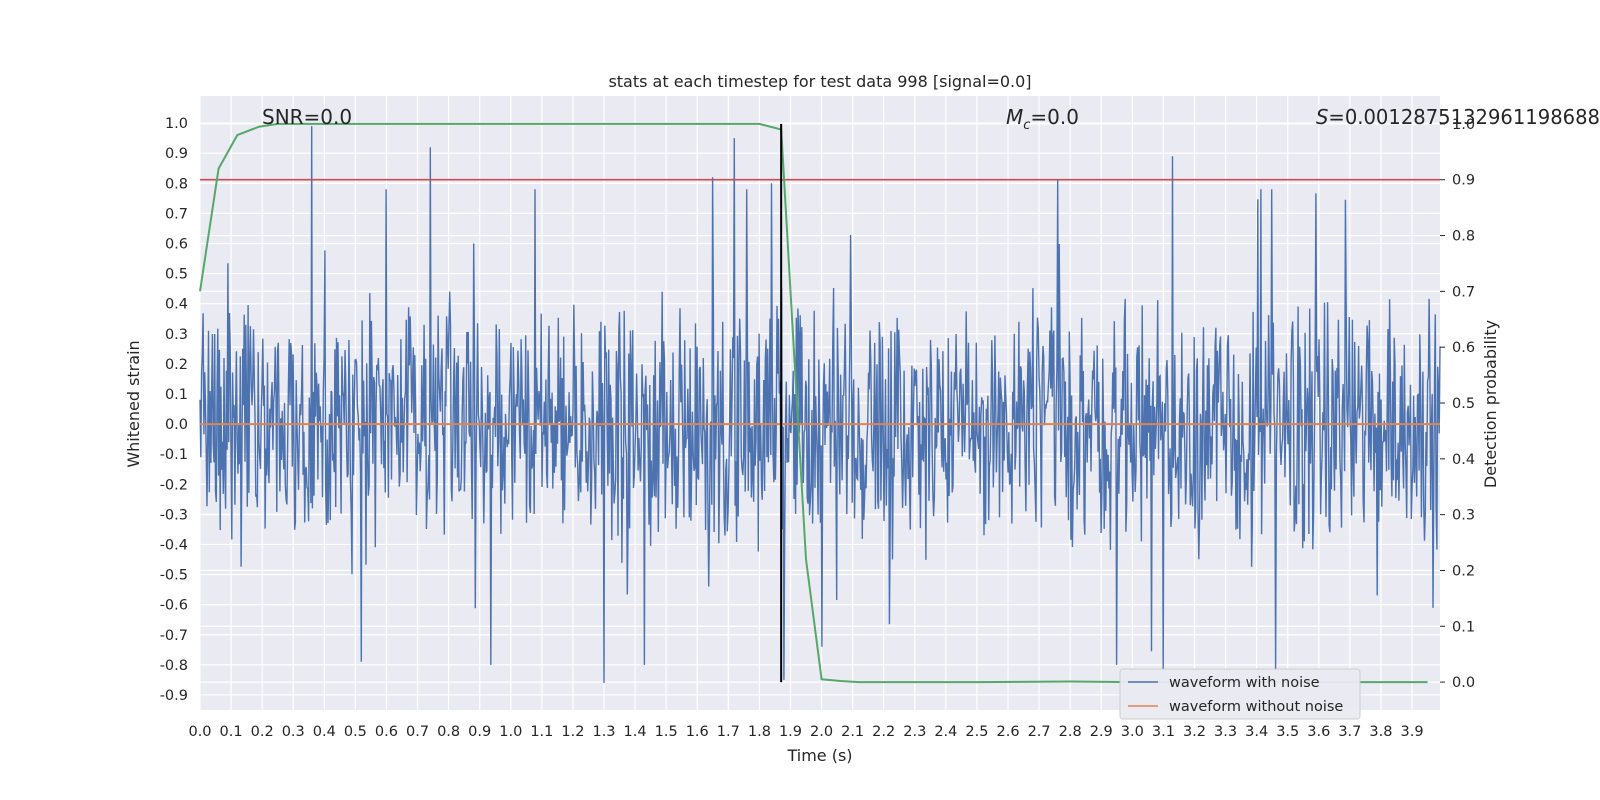 The height and width of the screenshot is (800, 1600). Describe the element at coordinates (355, 732) in the screenshot. I see `x-tick-label: 0.5` at that location.